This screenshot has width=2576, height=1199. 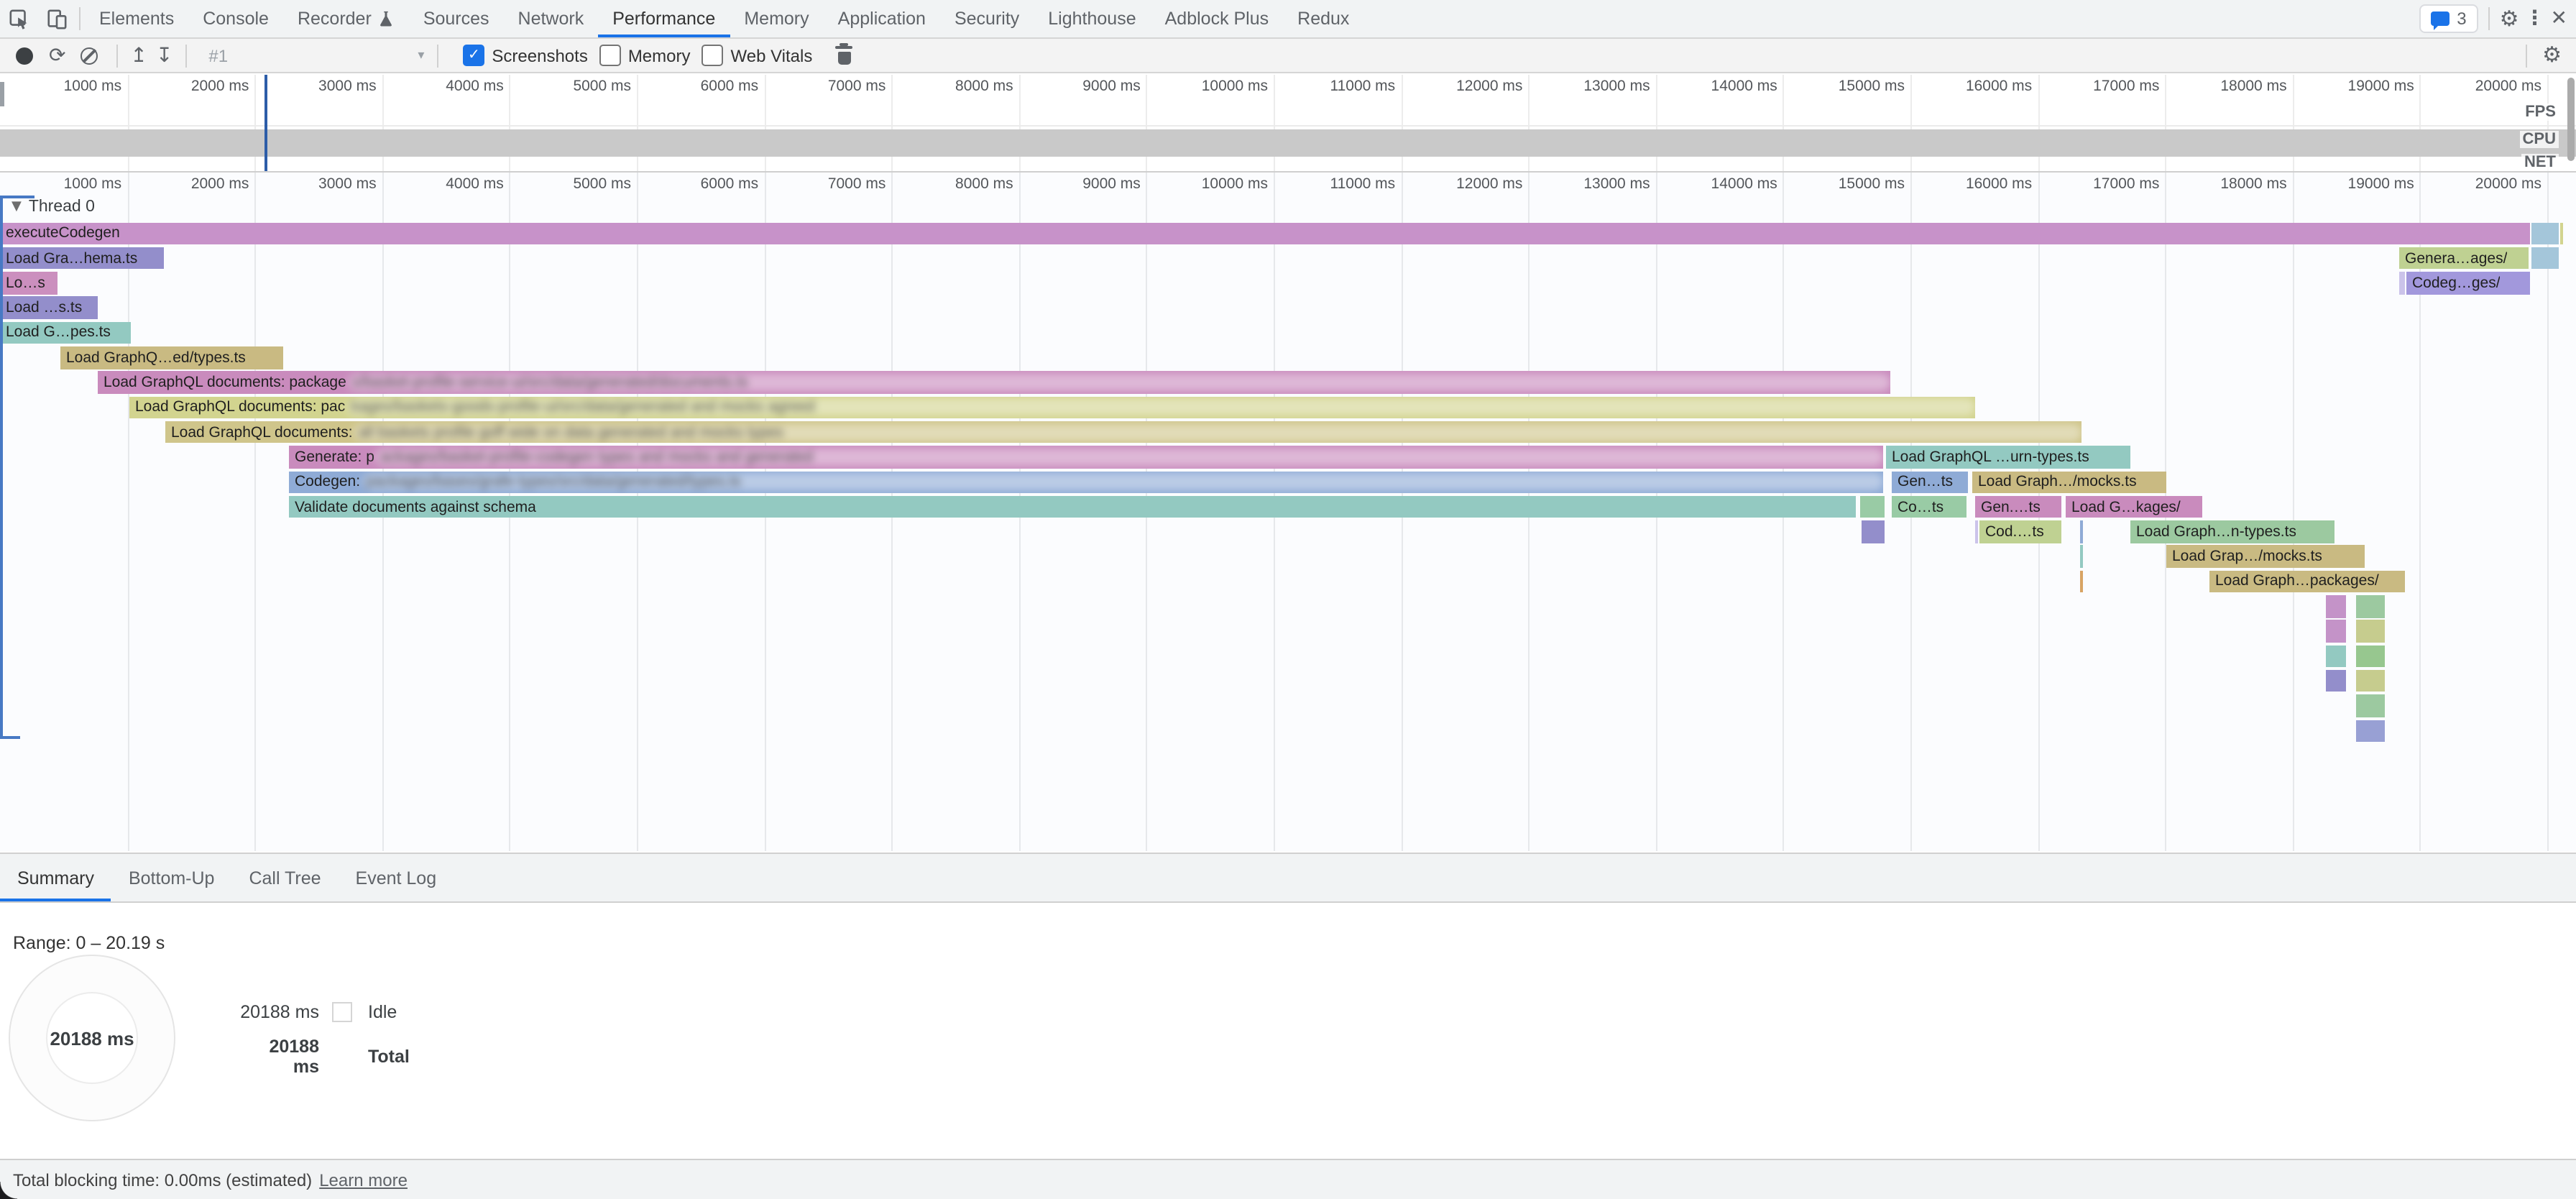 I want to click on checkbox-screenshots: ✓ Screenshots, so click(x=525, y=55).